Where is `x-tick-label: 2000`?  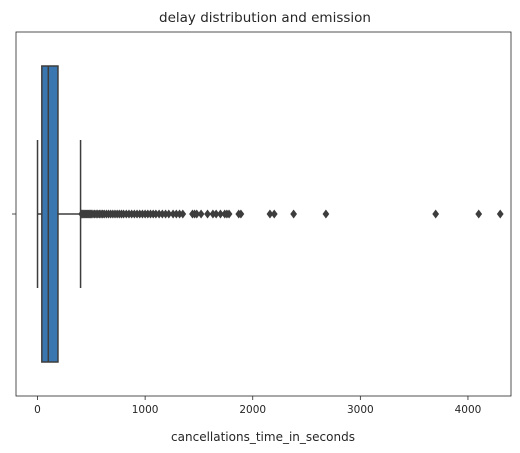 x-tick-label: 2000 is located at coordinates (252, 410).